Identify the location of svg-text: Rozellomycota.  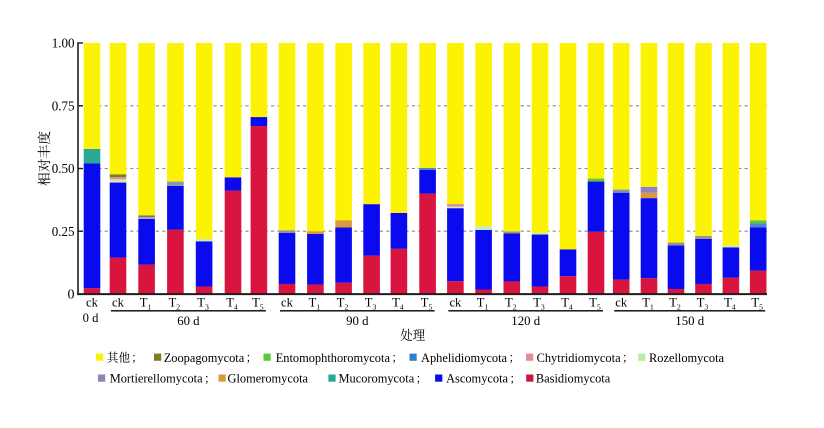
(687, 358).